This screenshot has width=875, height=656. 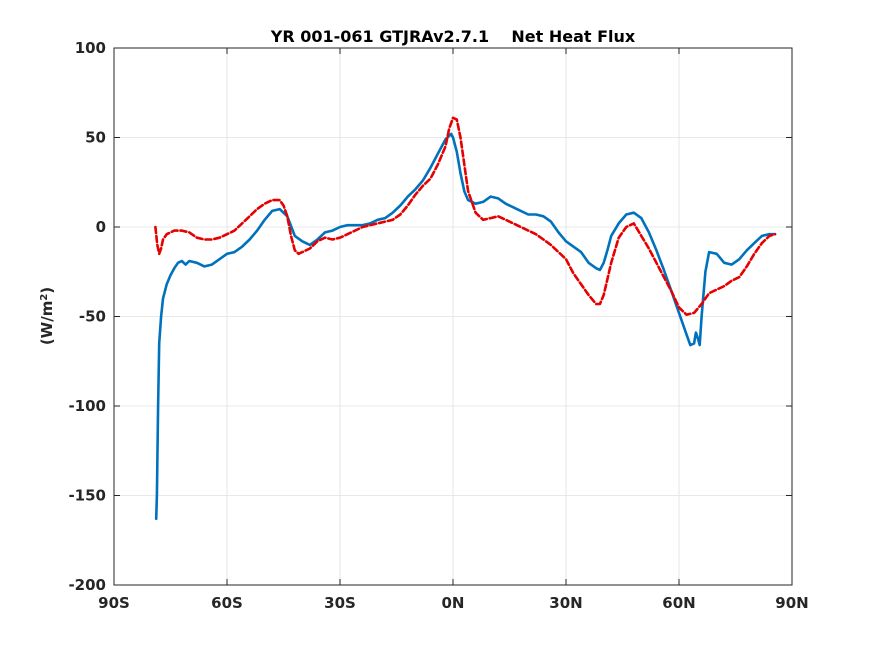 I want to click on y-axis-label: (W/m2), so click(x=47, y=316).